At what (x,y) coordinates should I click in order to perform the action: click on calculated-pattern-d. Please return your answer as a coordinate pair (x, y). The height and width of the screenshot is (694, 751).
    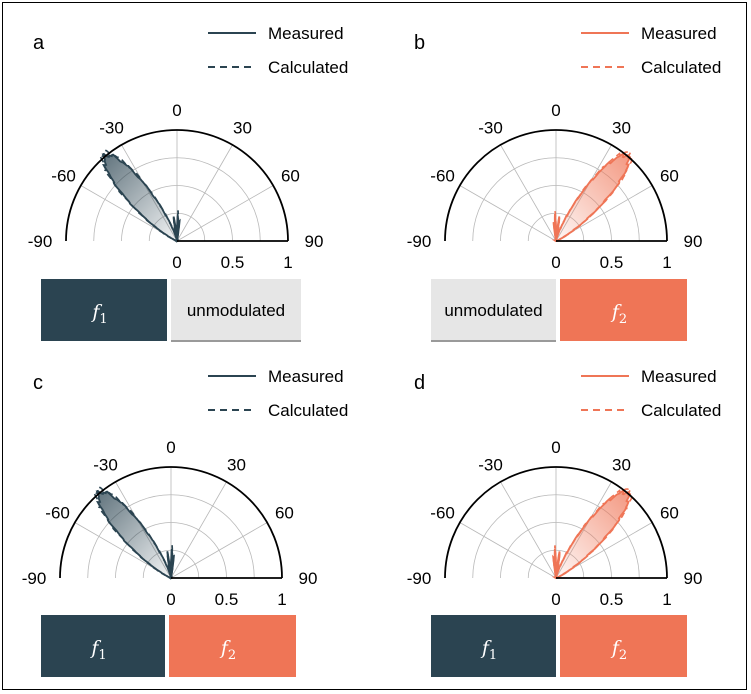
    Looking at the image, I should click on (592, 533).